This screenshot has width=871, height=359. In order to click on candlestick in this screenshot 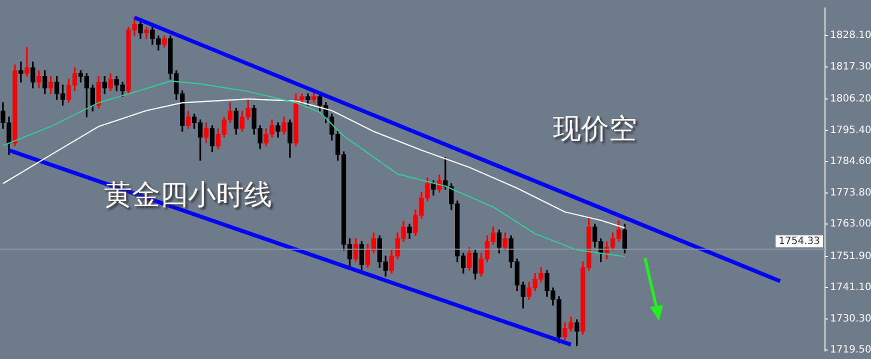, I will do `click(21, 72)`.